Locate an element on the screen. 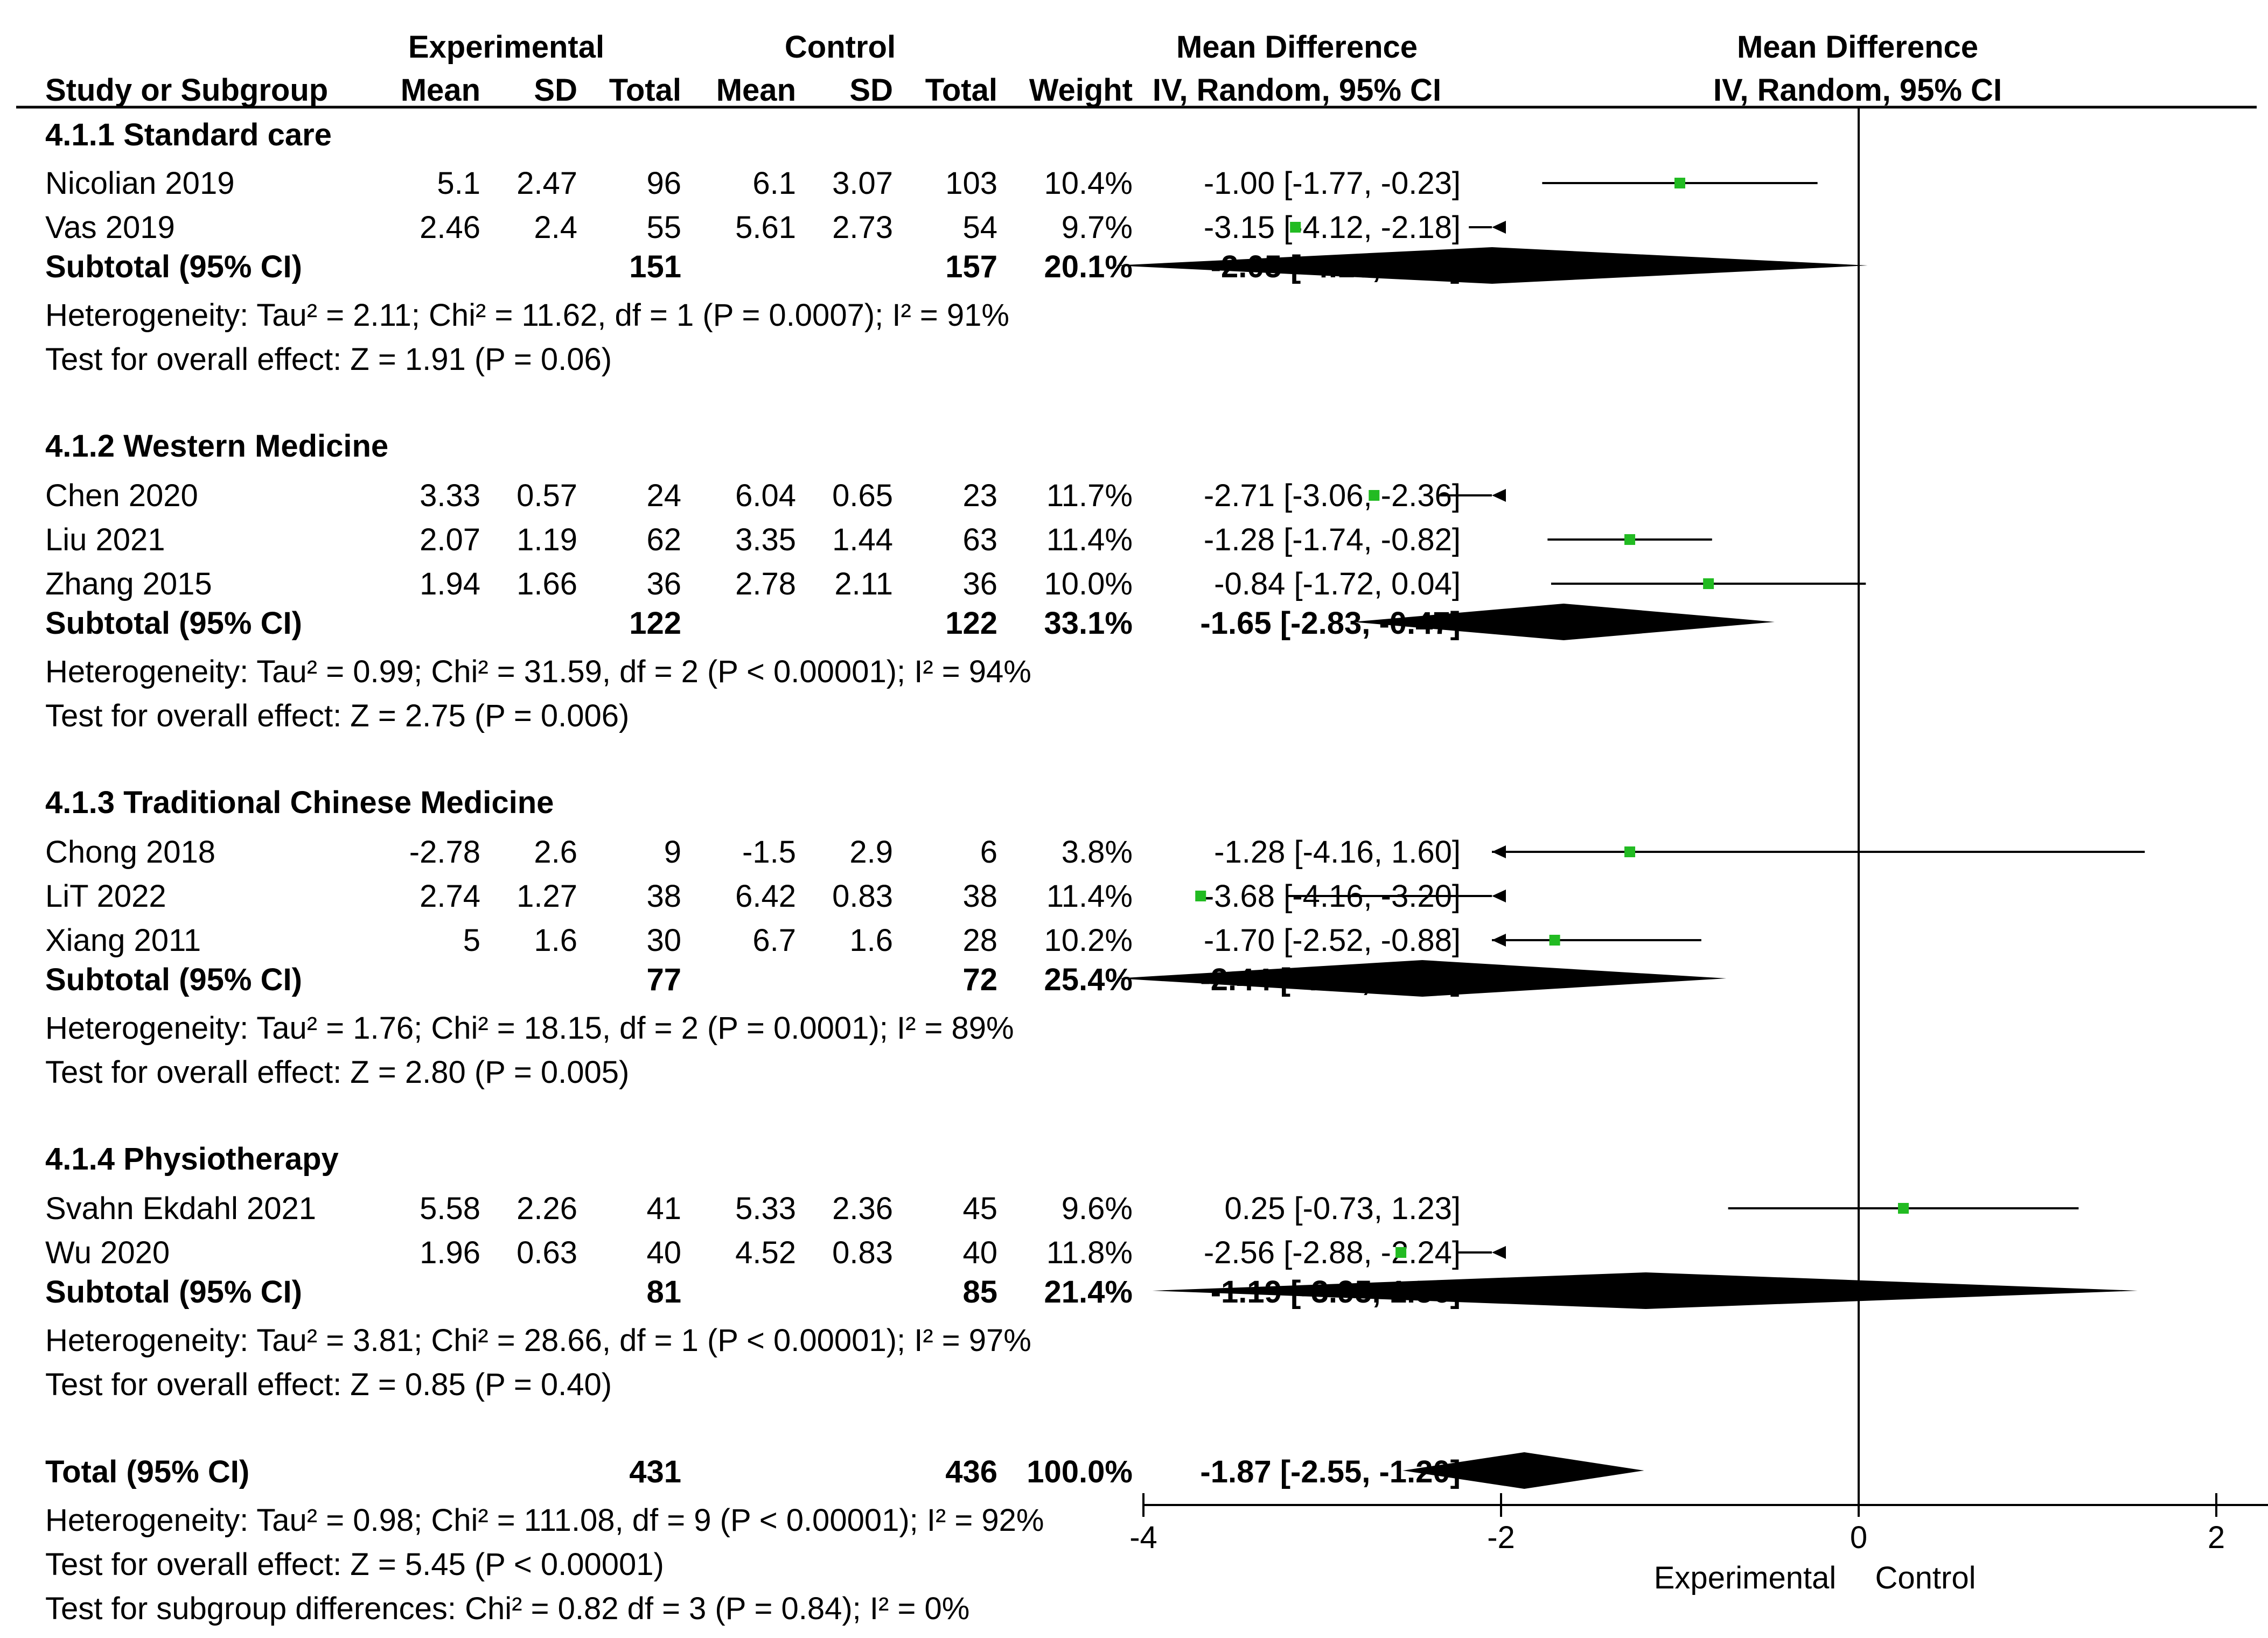  study-name: LiT 2022 is located at coordinates (105, 896).